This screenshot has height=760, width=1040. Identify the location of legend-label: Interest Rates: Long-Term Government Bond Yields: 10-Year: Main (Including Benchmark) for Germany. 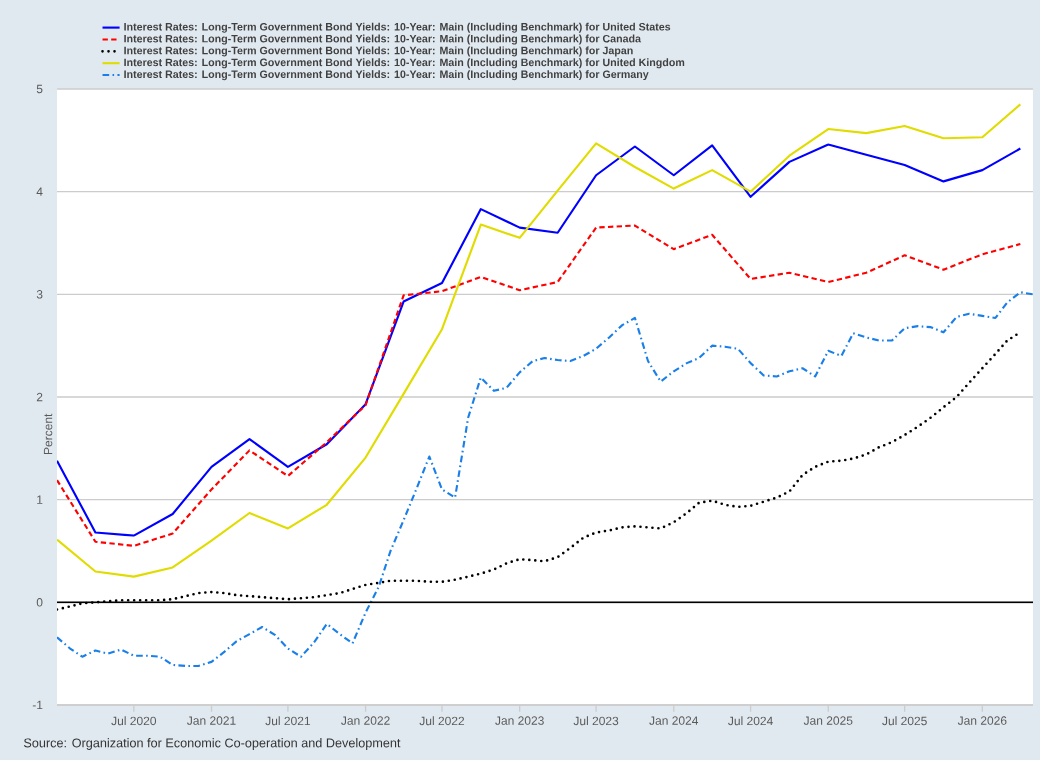
(386, 75).